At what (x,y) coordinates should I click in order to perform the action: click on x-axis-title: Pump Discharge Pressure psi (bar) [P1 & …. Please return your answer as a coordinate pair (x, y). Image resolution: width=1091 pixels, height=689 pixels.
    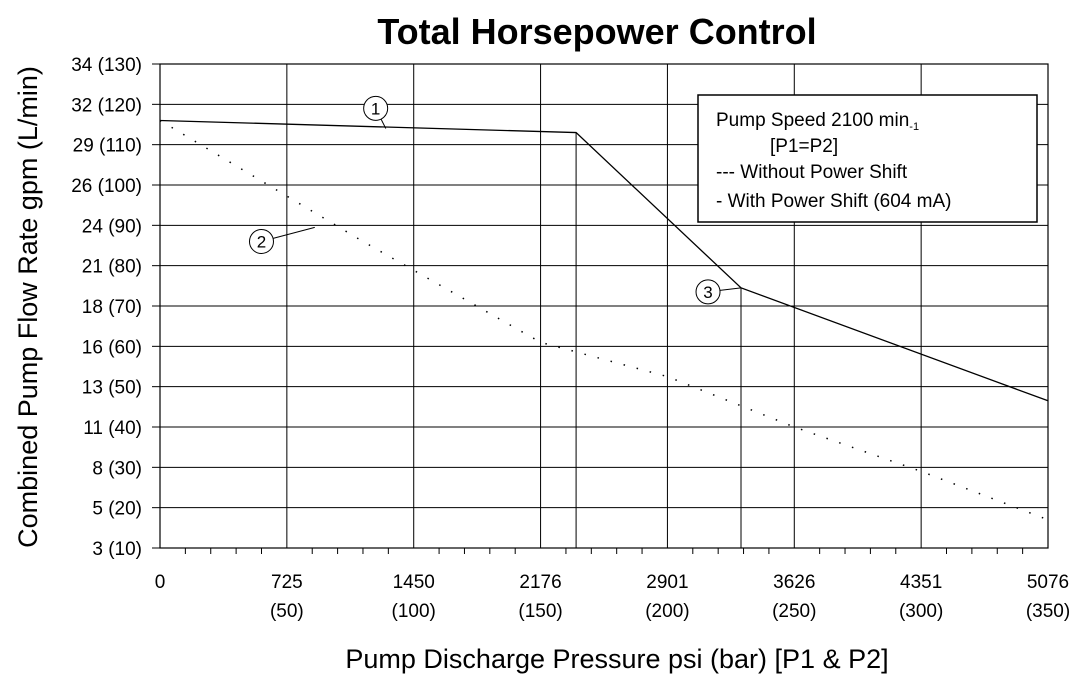
    Looking at the image, I should click on (616, 659).